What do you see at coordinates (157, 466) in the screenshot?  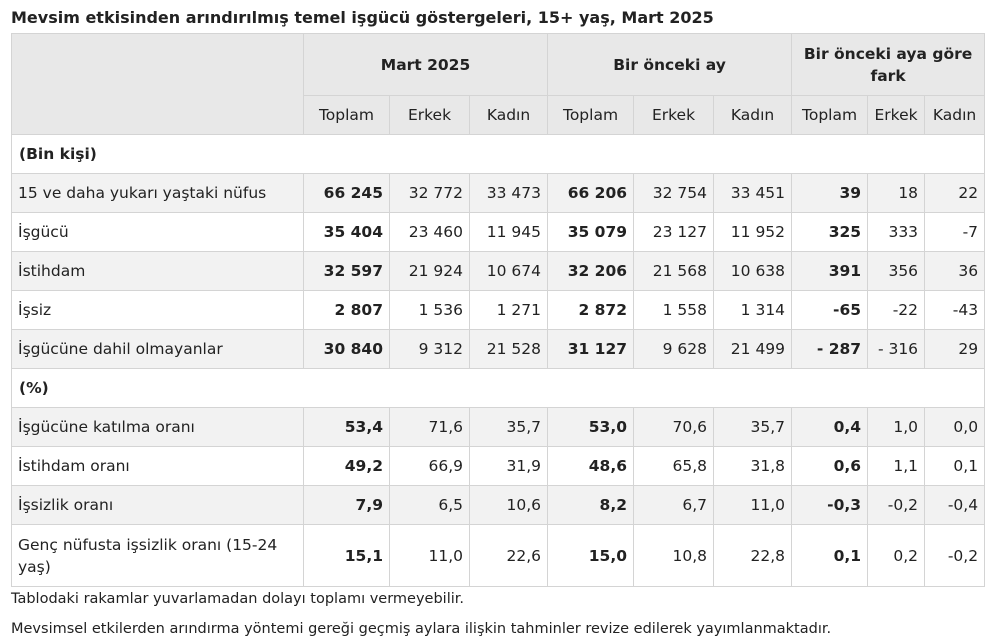 I see `row-label: İstihdam oranı` at bounding box center [157, 466].